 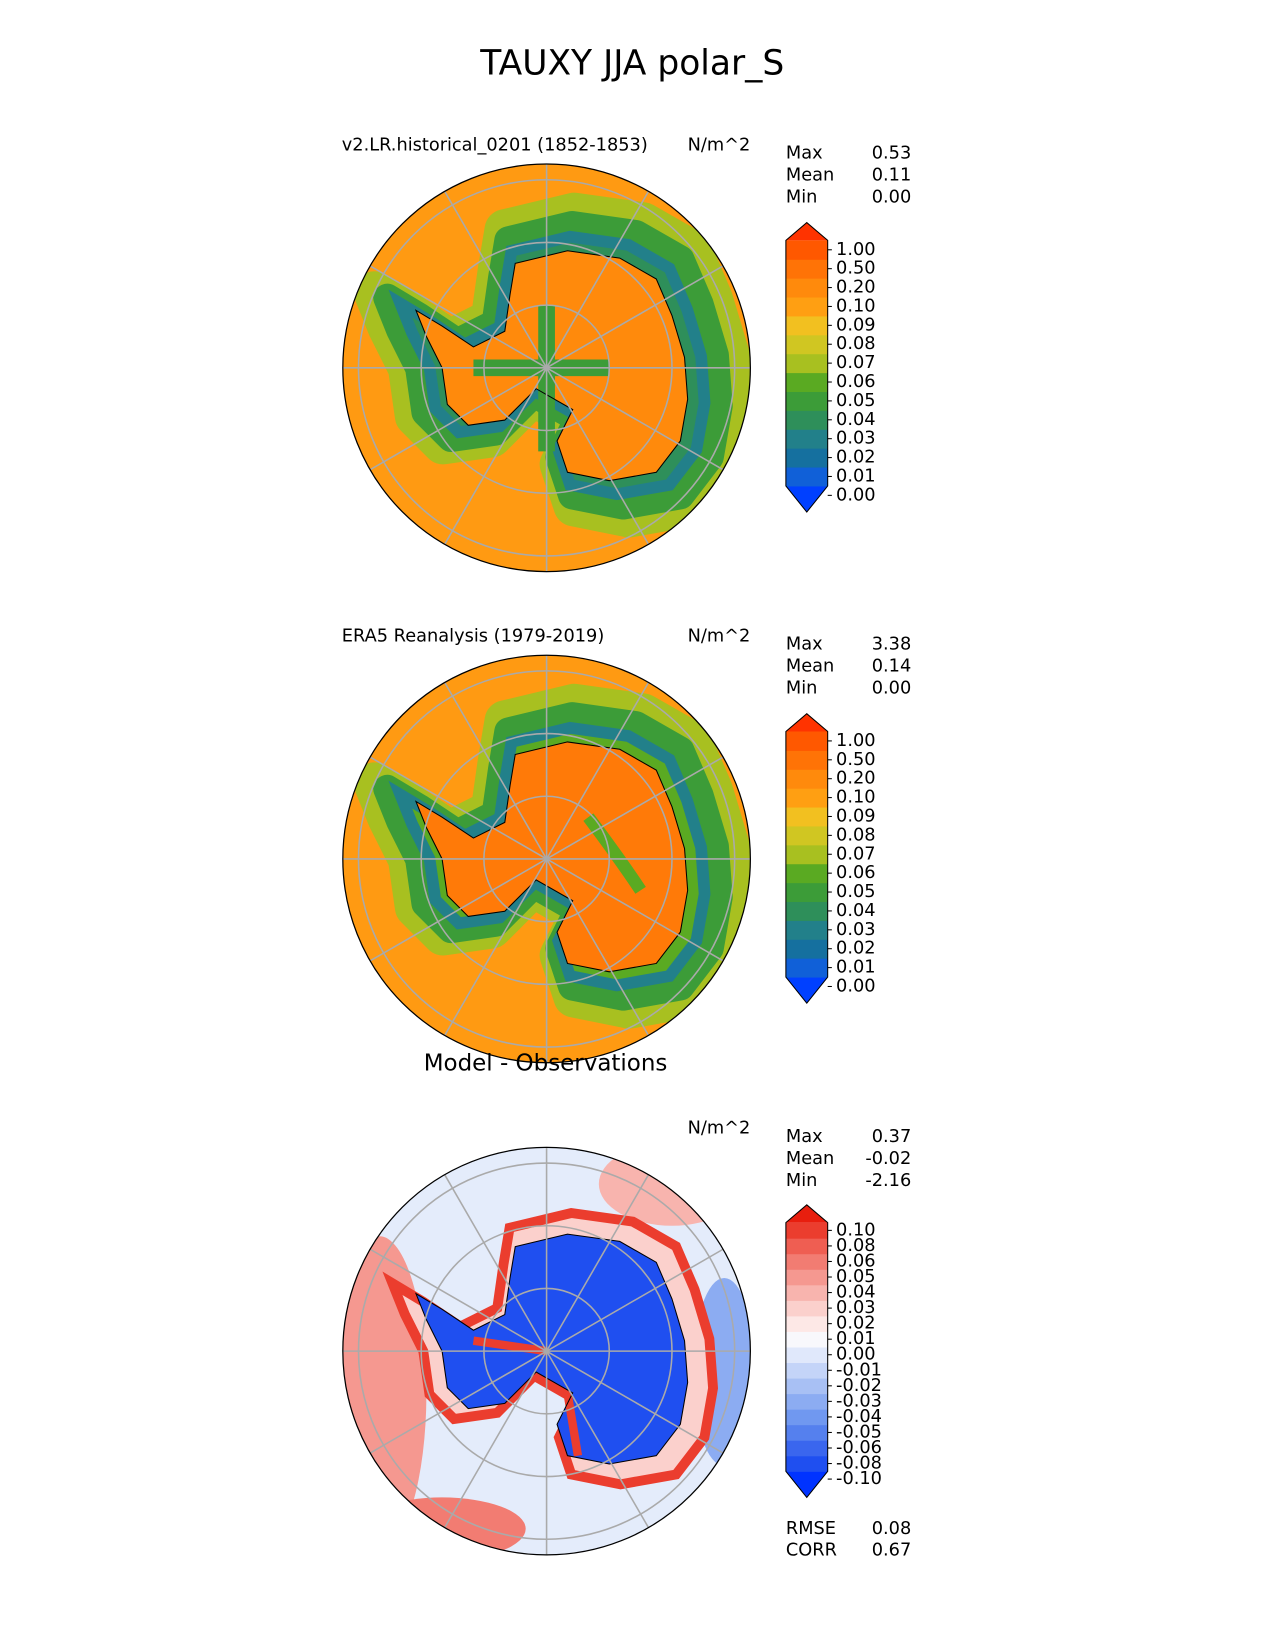 What do you see at coordinates (811, 1551) in the screenshot?
I see `metric-label: CORR` at bounding box center [811, 1551].